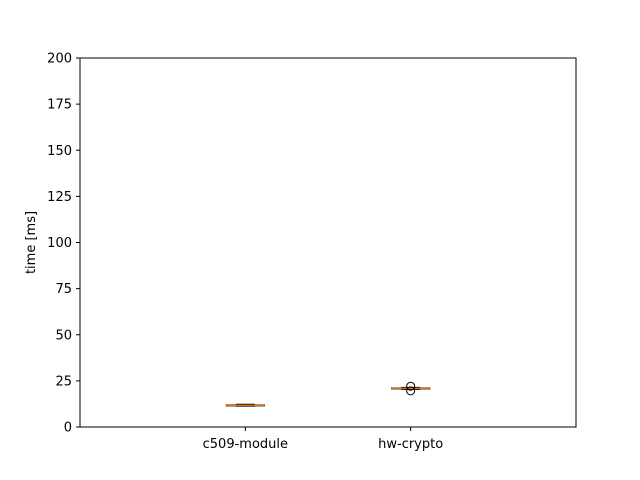 This screenshot has width=640, height=480. I want to click on y-tick-label: 125, so click(59, 197).